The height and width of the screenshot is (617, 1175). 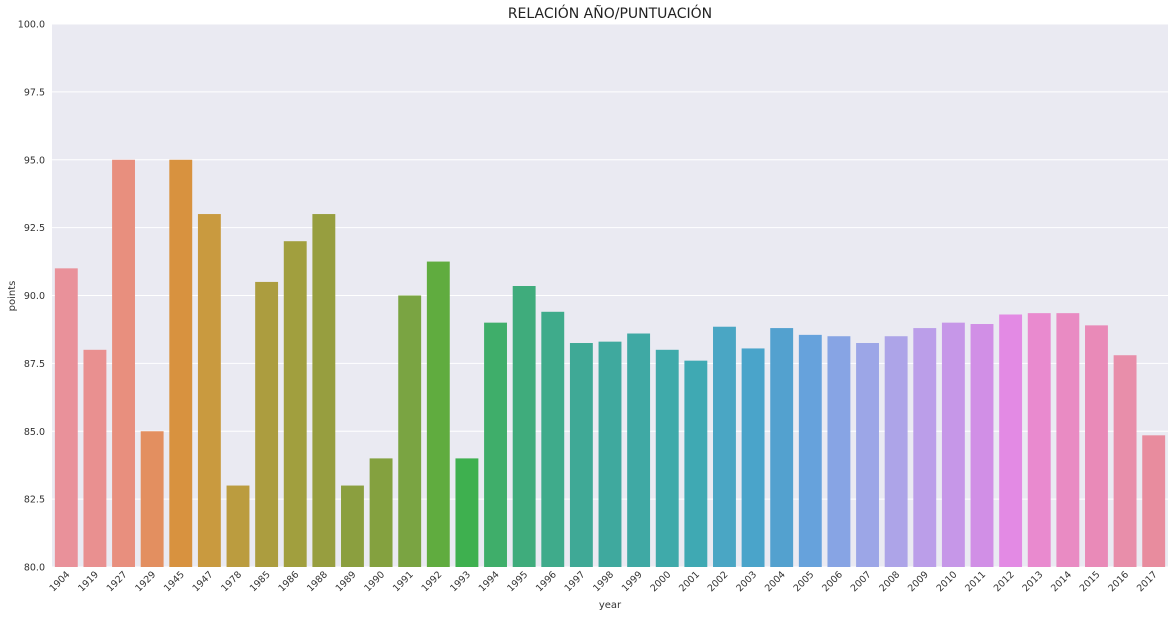 I want to click on bar-2001, so click(x=696, y=463).